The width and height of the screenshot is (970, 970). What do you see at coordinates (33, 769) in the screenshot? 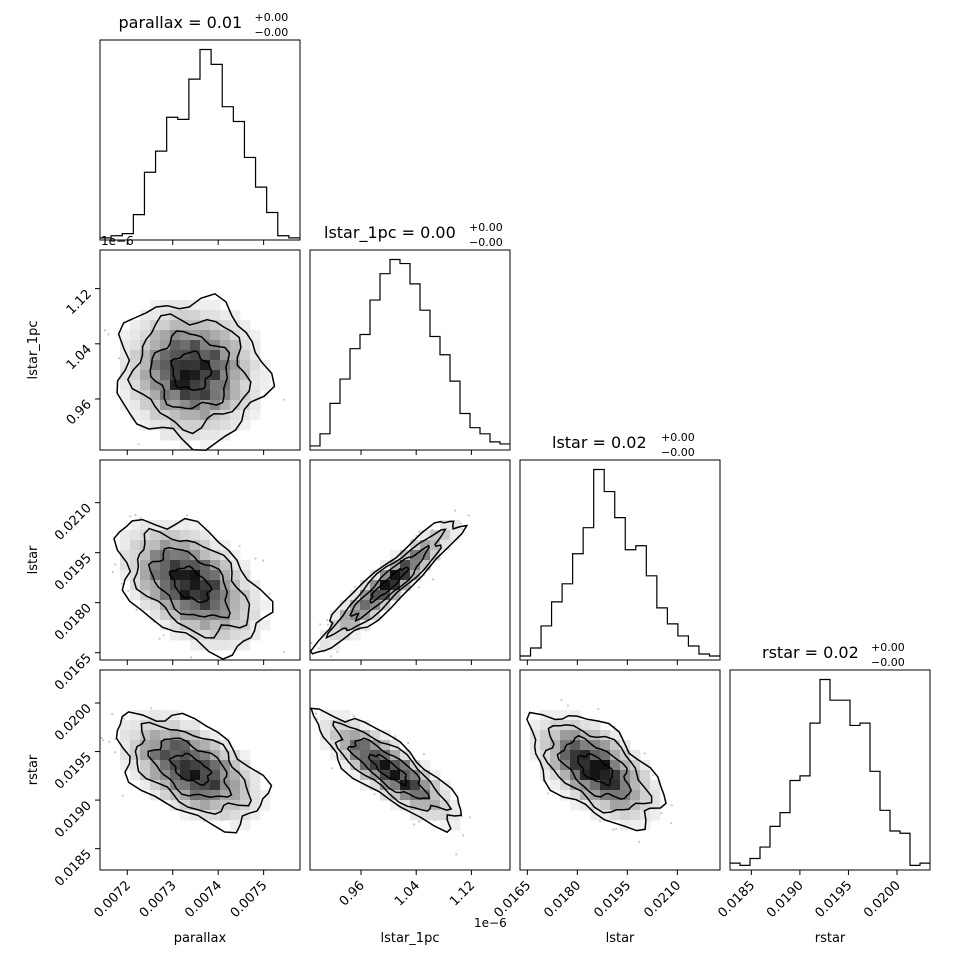
I see `y-axis-label-rstar: rstar` at bounding box center [33, 769].